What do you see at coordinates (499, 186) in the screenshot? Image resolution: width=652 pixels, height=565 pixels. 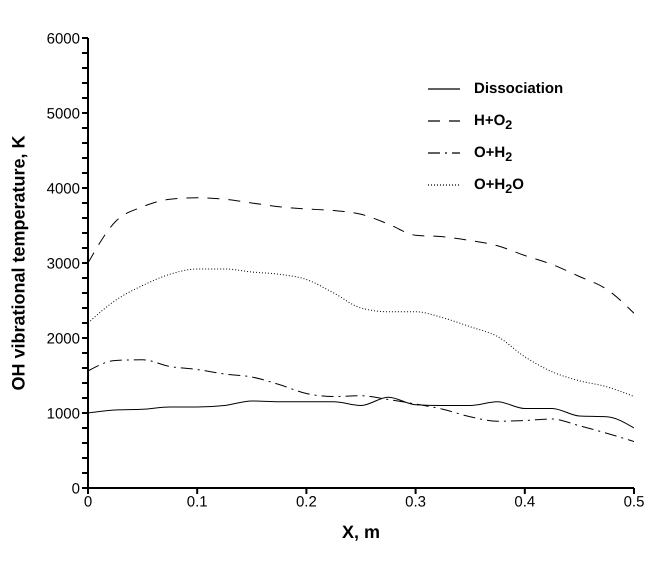 I see `legend-label: O+H$_{2}$O` at bounding box center [499, 186].